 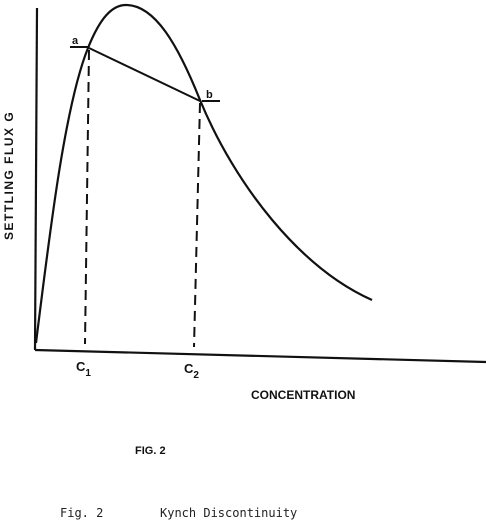 I want to click on caption-title: Kynch Discontinuity, so click(x=228, y=513).